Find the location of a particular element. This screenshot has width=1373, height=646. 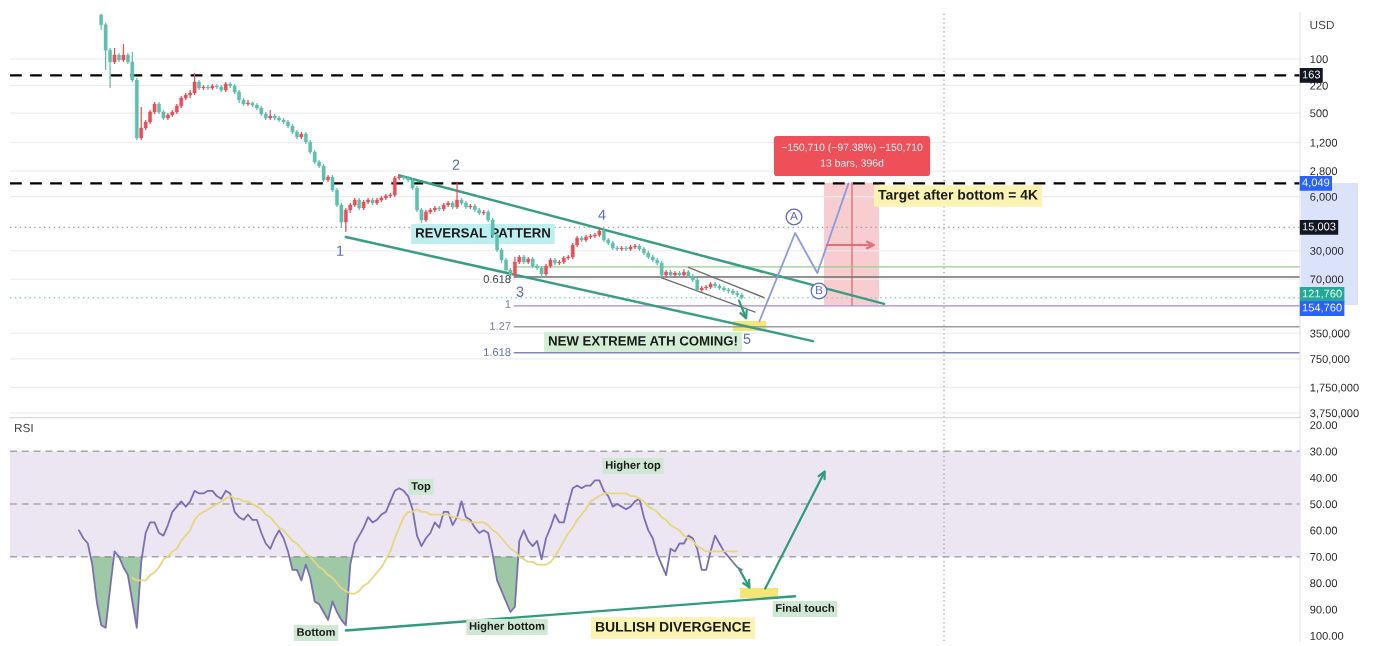

y-tick-label: 100.00 is located at coordinates (1327, 636).